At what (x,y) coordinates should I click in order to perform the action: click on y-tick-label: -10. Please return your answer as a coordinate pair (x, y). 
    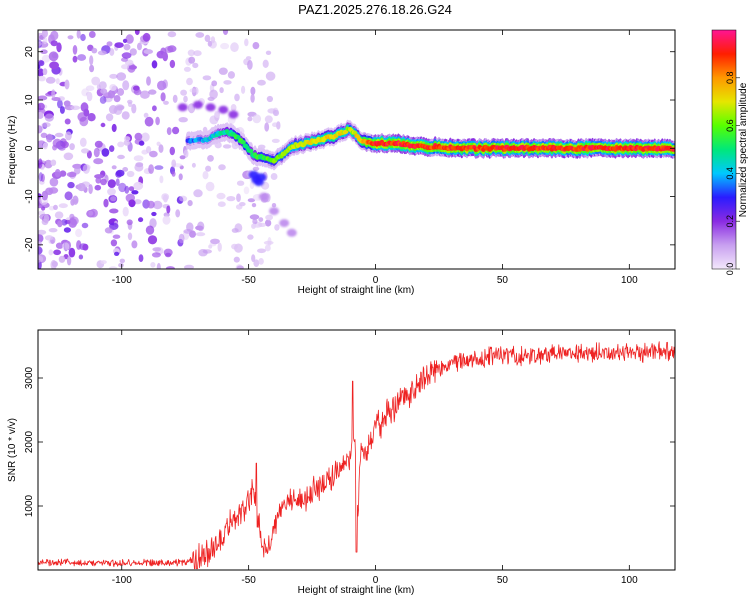
    Looking at the image, I should click on (29, 196).